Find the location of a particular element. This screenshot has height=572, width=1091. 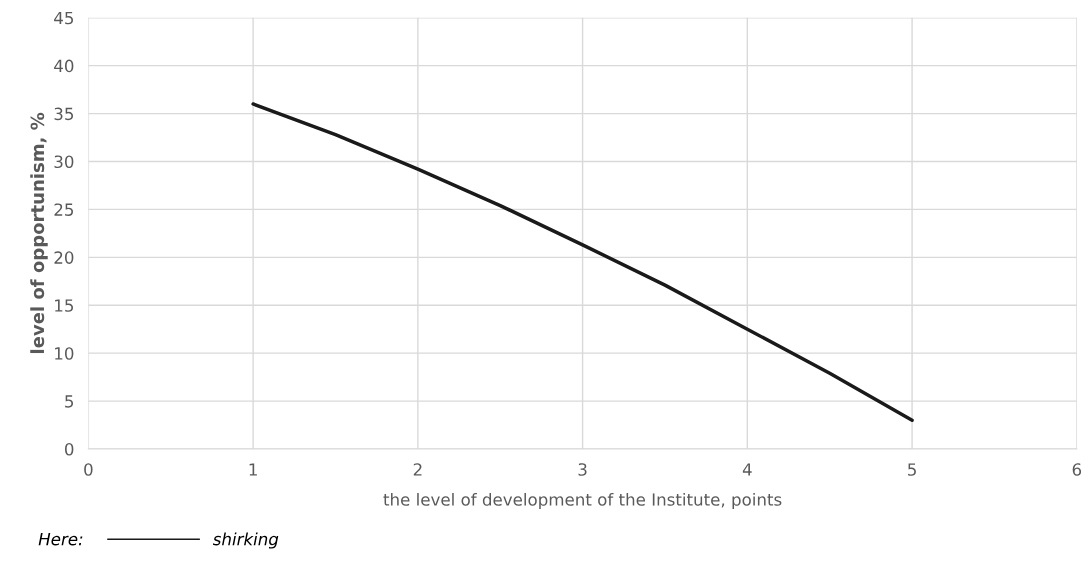

y-tick-label: 45 is located at coordinates (64, 18).